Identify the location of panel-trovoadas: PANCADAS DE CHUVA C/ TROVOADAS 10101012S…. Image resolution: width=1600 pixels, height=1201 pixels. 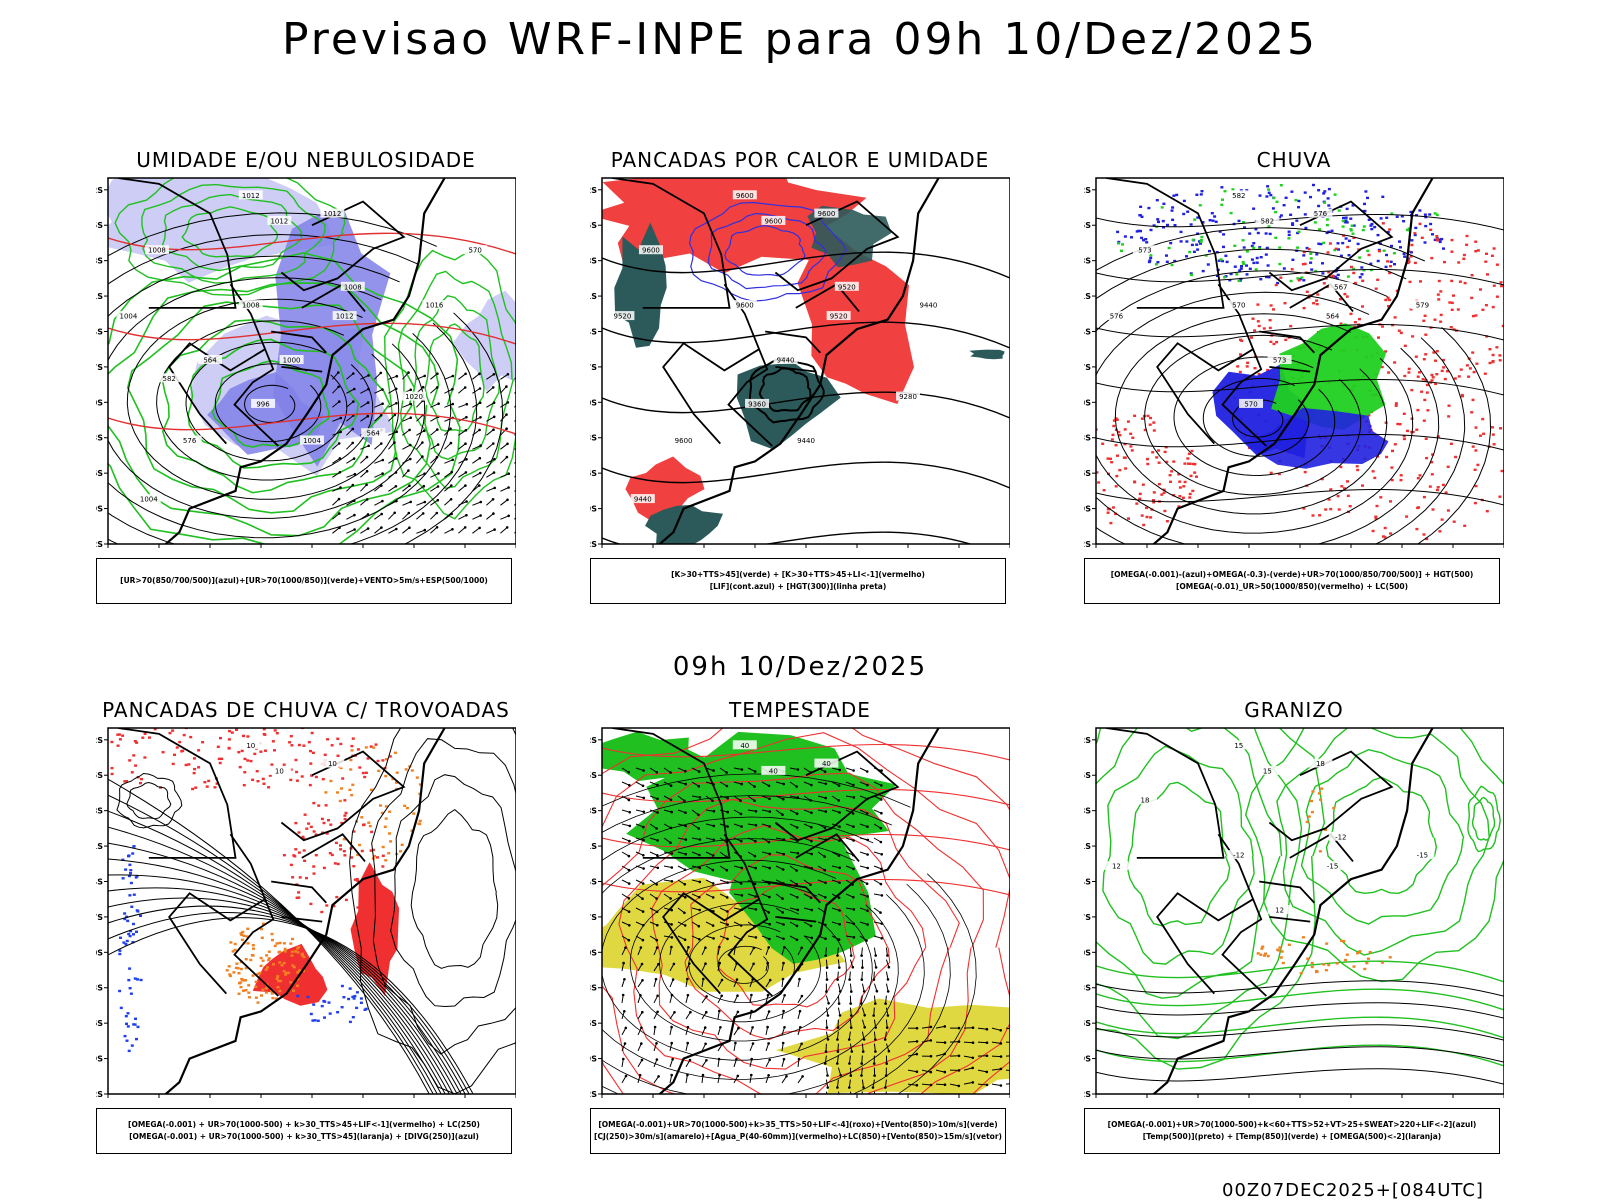
(306, 938).